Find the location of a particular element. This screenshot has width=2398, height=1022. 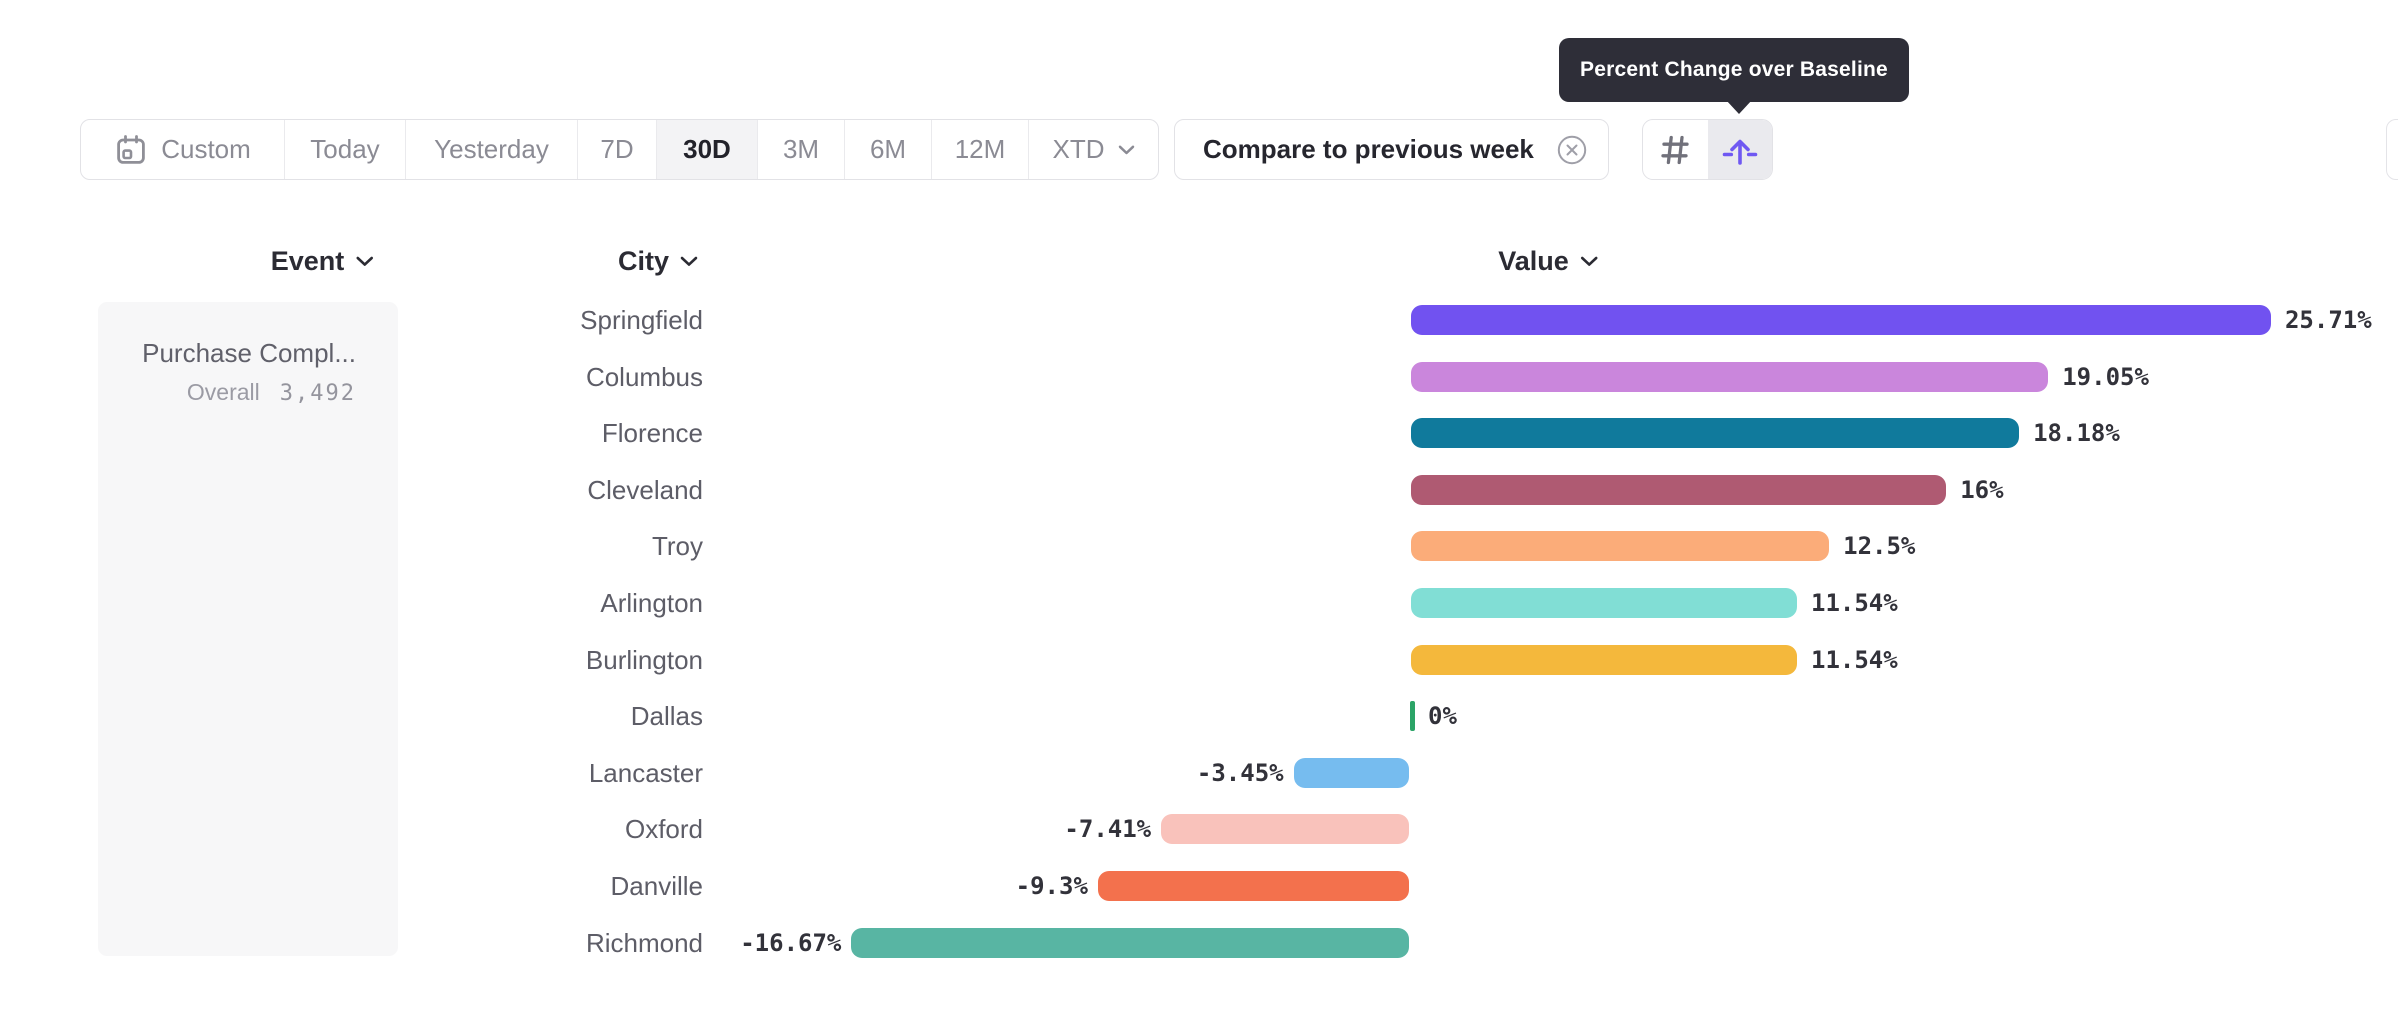

bar-richmond is located at coordinates (1130, 942).